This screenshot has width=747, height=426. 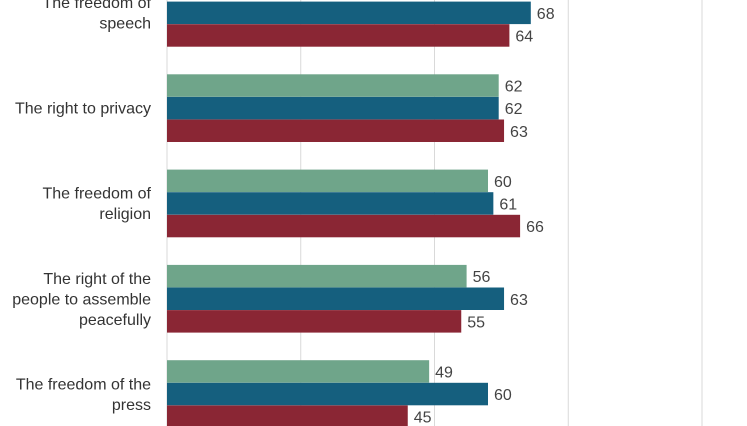 What do you see at coordinates (508, 204) in the screenshot?
I see `data-label: 61` at bounding box center [508, 204].